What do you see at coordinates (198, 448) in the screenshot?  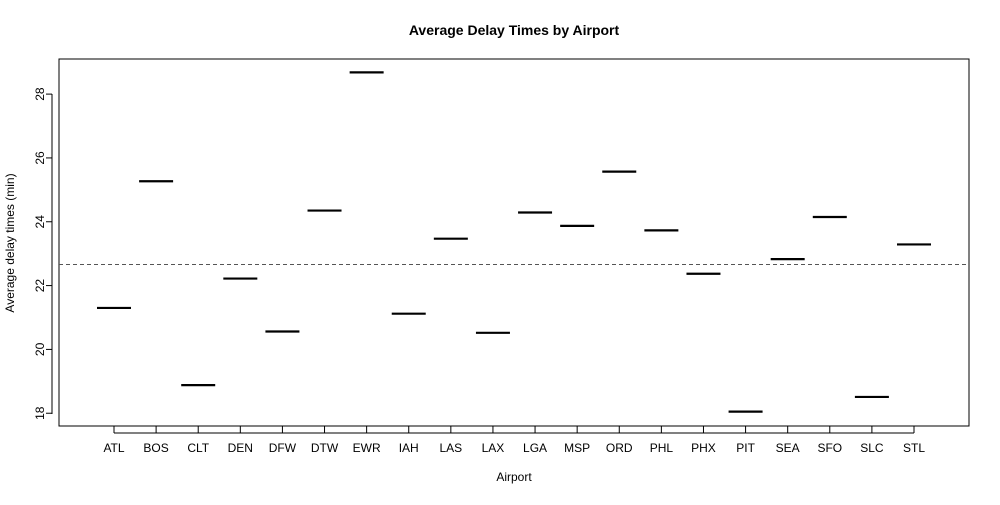 I see `x-tick-label: CLT` at bounding box center [198, 448].